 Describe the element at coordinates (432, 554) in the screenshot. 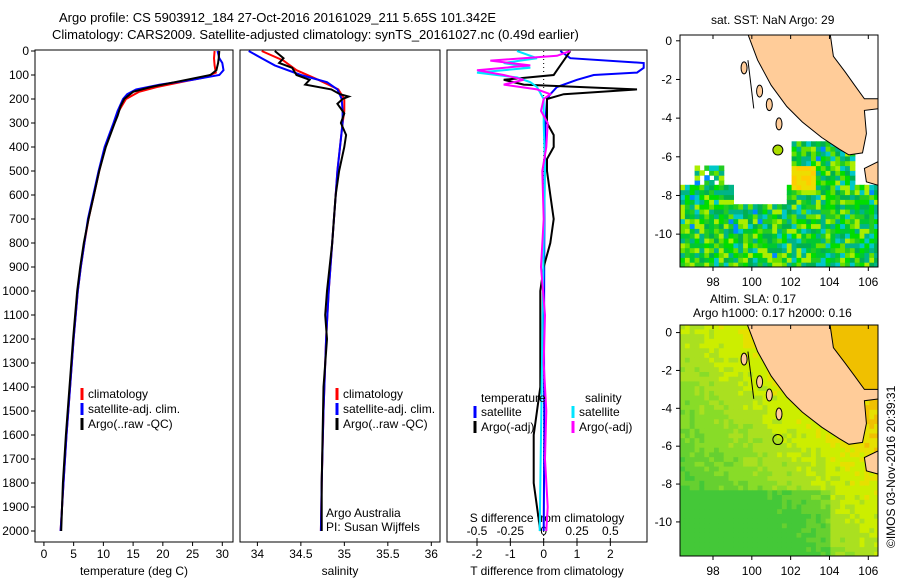

I see `x-tick-label: 36` at that location.